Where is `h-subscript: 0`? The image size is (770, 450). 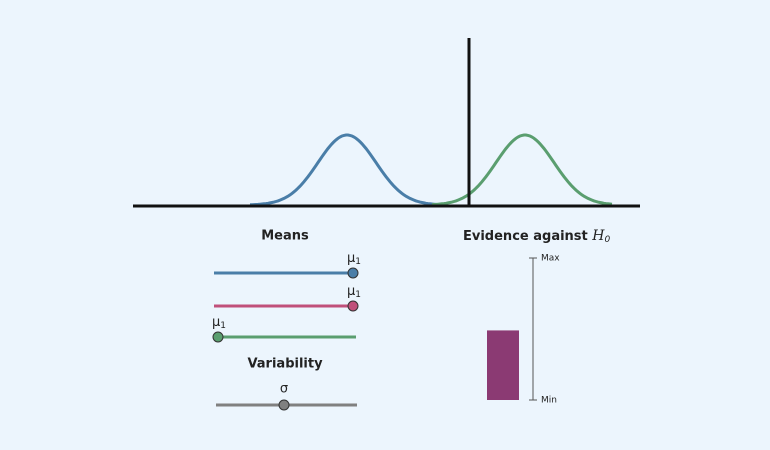 h-subscript: 0 is located at coordinates (608, 240).